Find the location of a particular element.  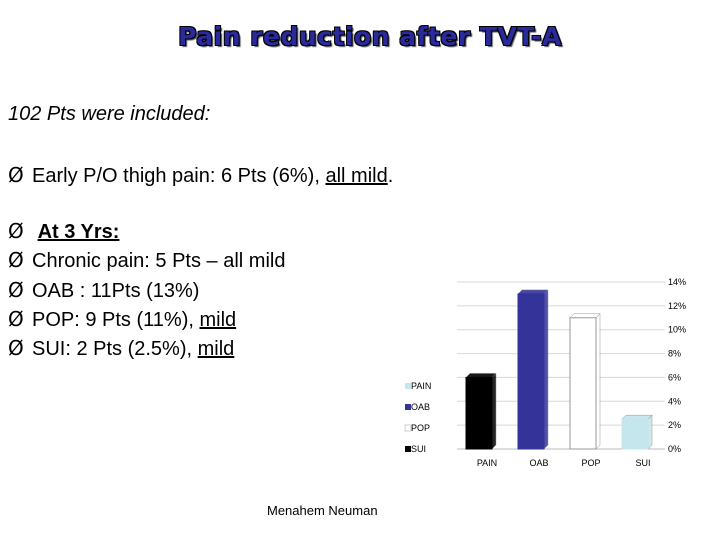

chart-bars is located at coordinates (559, 369).